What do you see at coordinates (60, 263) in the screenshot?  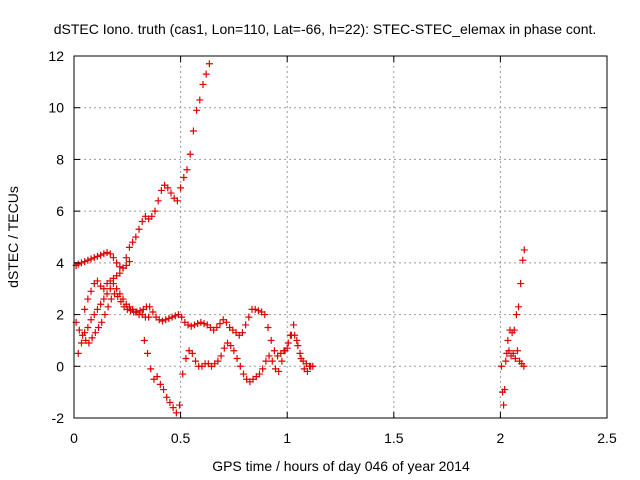 I see `y-tick-label: 4` at bounding box center [60, 263].